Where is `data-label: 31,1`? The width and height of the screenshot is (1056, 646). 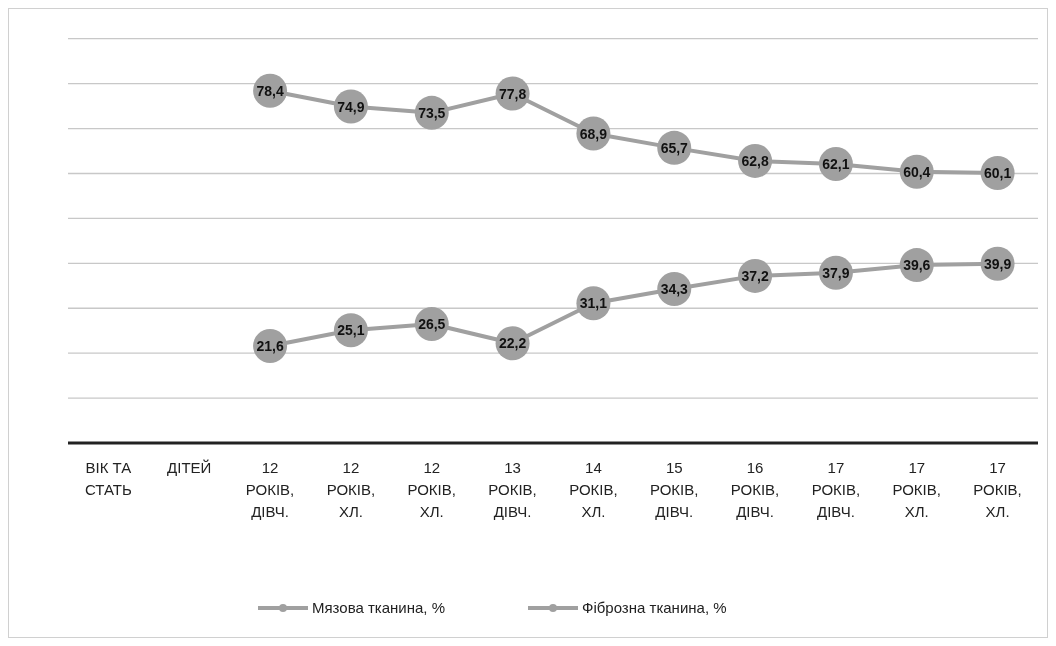 data-label: 31,1 is located at coordinates (593, 303).